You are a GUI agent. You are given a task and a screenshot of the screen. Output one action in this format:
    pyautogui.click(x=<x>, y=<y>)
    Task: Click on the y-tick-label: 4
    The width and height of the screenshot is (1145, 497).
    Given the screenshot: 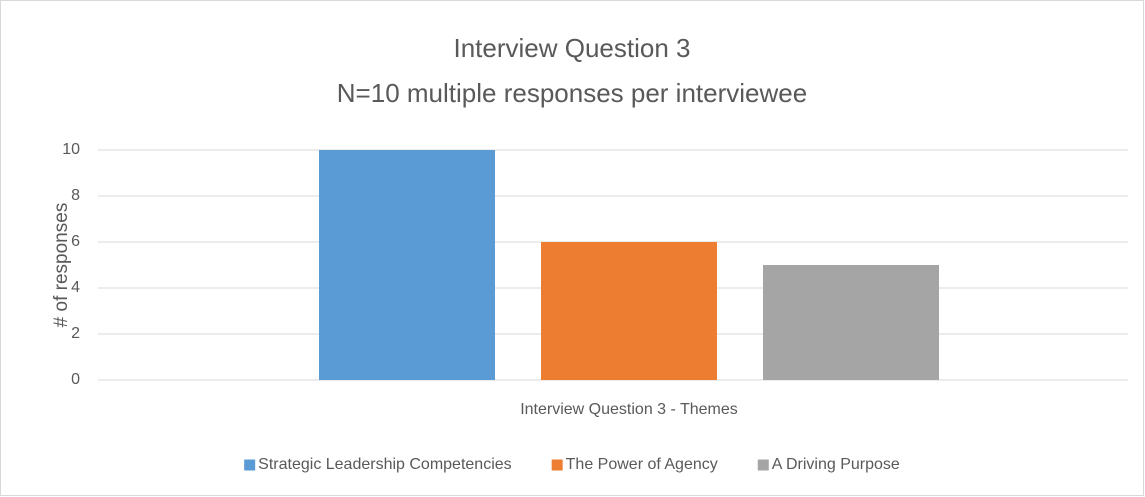 What is the action you would take?
    pyautogui.click(x=75, y=287)
    